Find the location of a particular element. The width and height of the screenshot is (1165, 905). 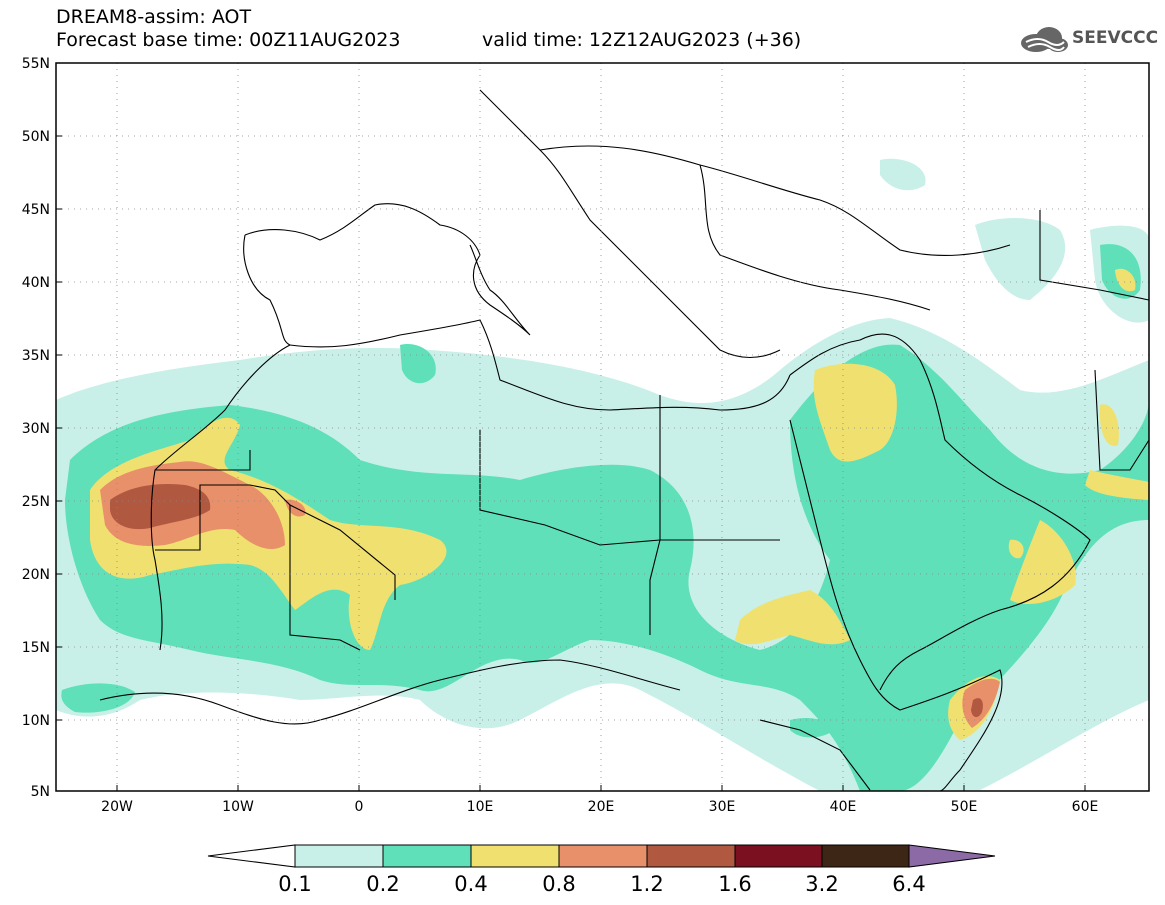

seevccc-logo: SEEVCCC is located at coordinates (1088, 40).